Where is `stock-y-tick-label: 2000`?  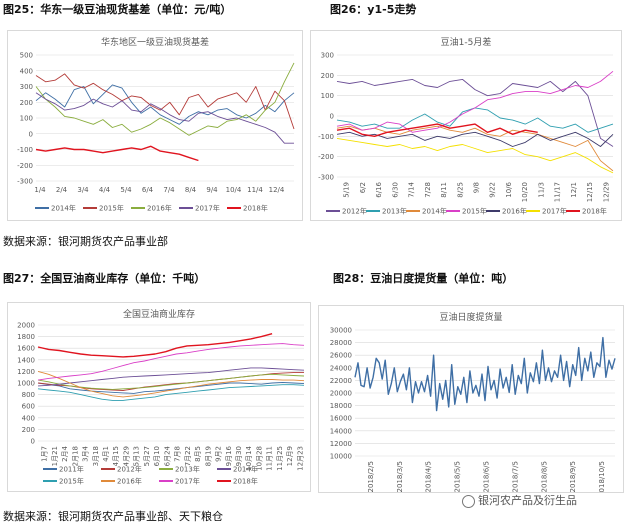
stock-y-tick-label: 2000 is located at coordinates (26, 326).